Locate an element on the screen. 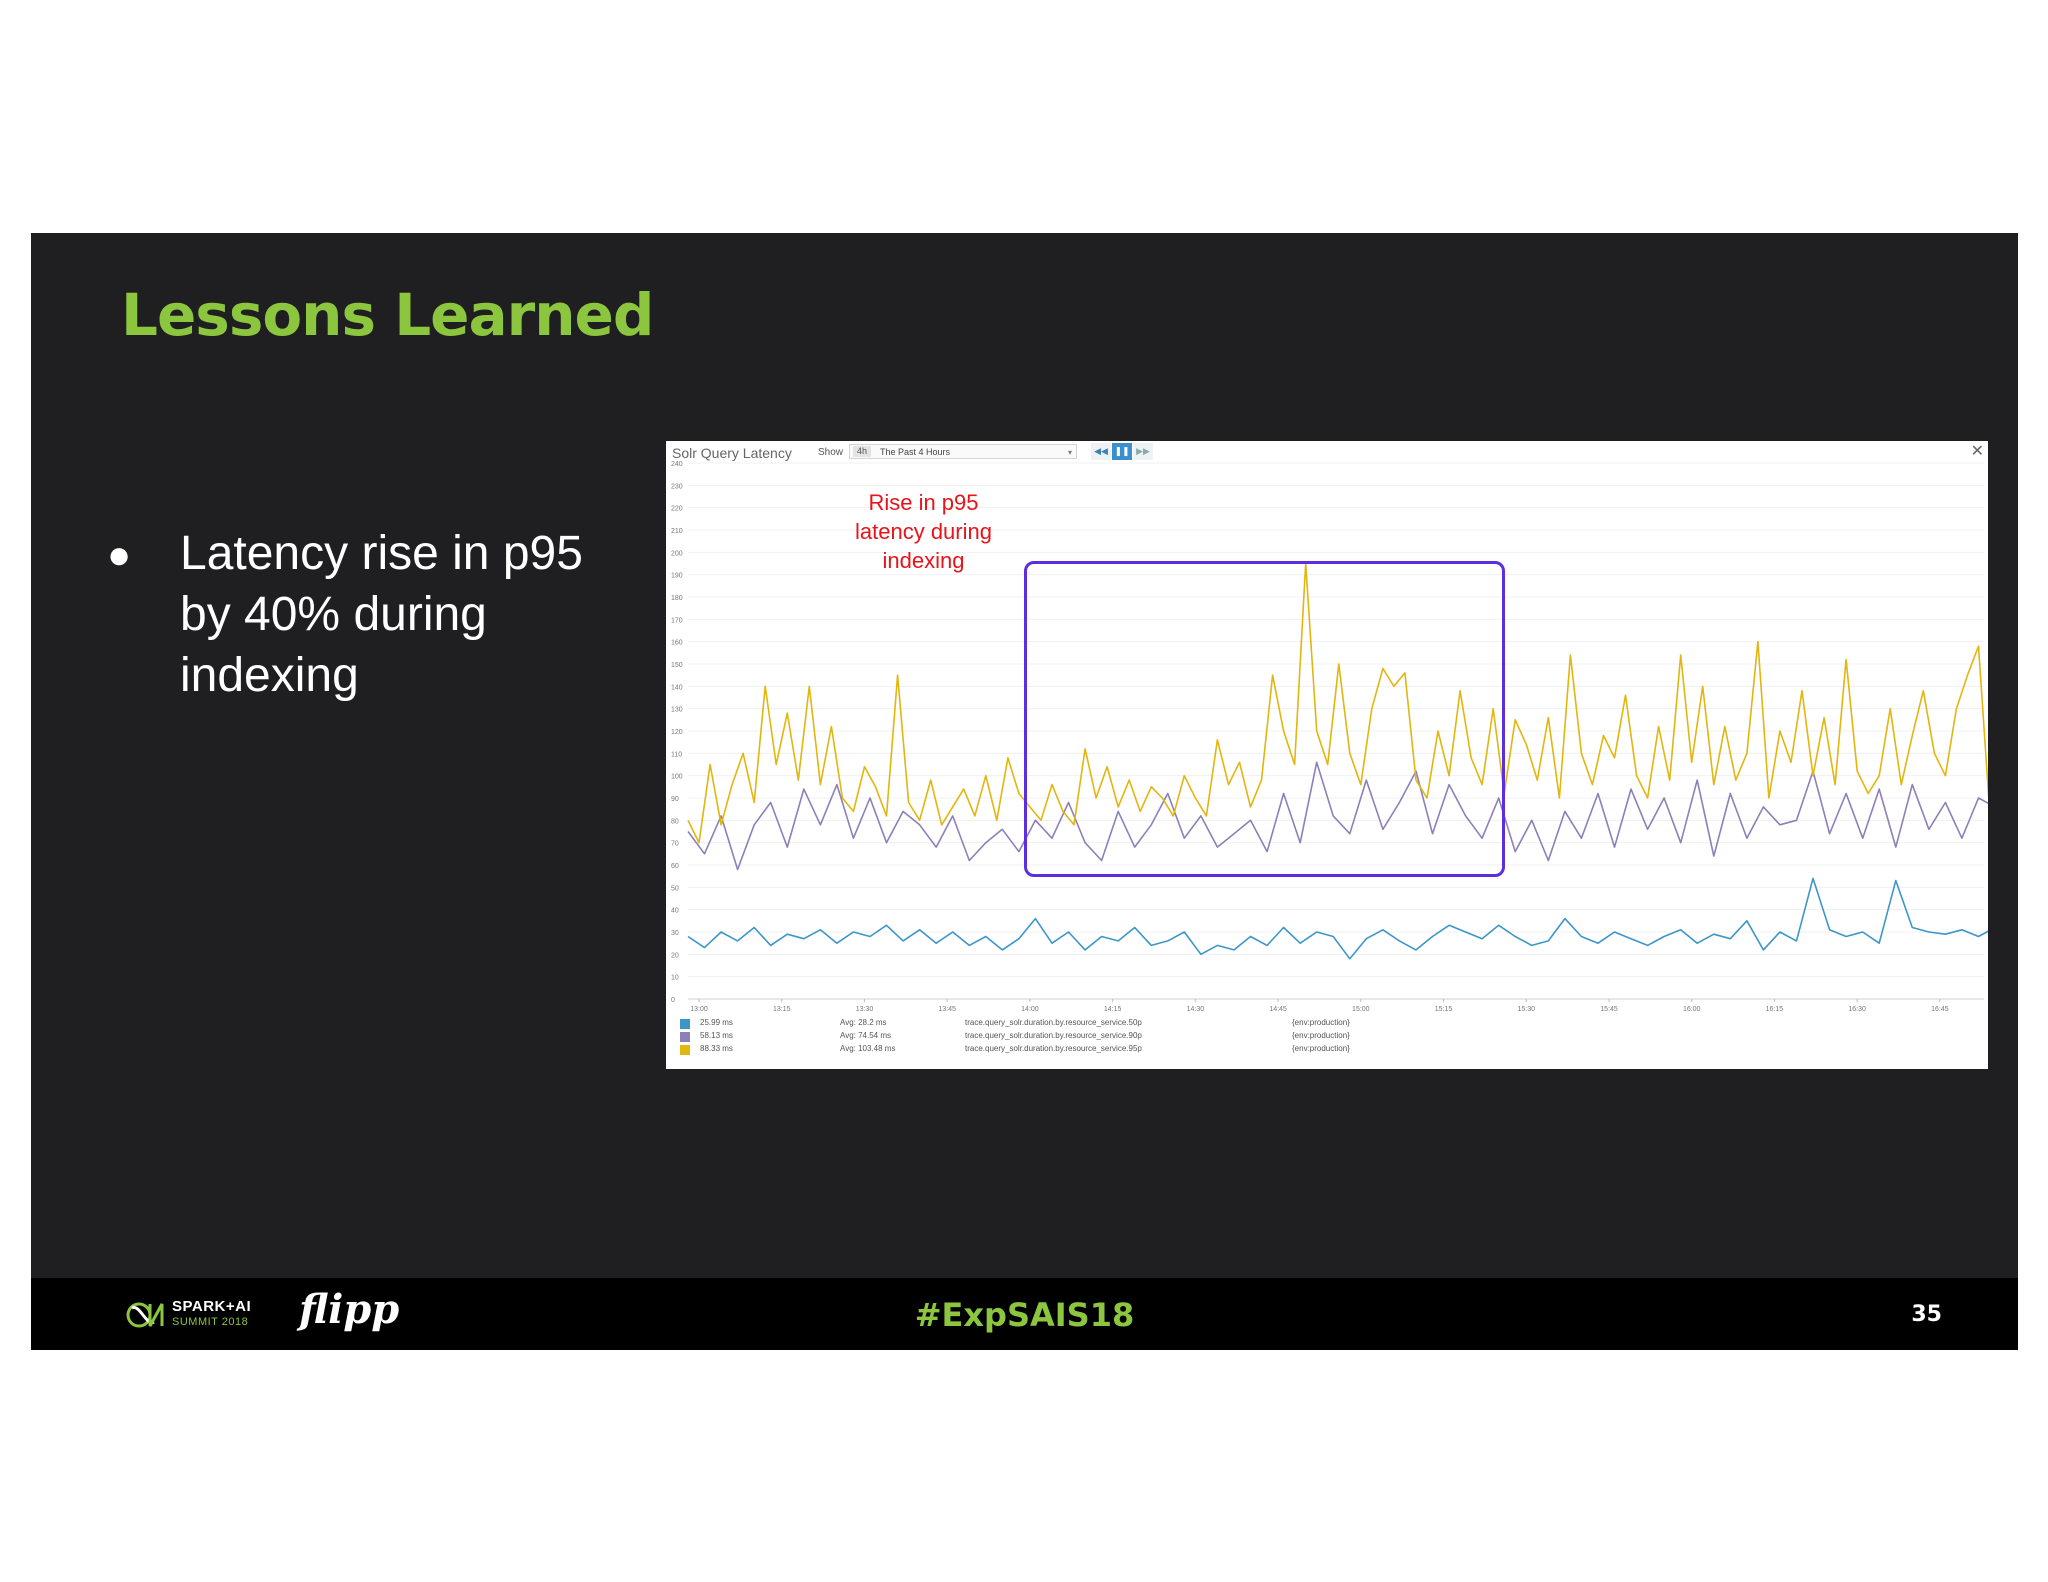 The image size is (2048, 1582). y-tick-label: 20 is located at coordinates (675, 955).